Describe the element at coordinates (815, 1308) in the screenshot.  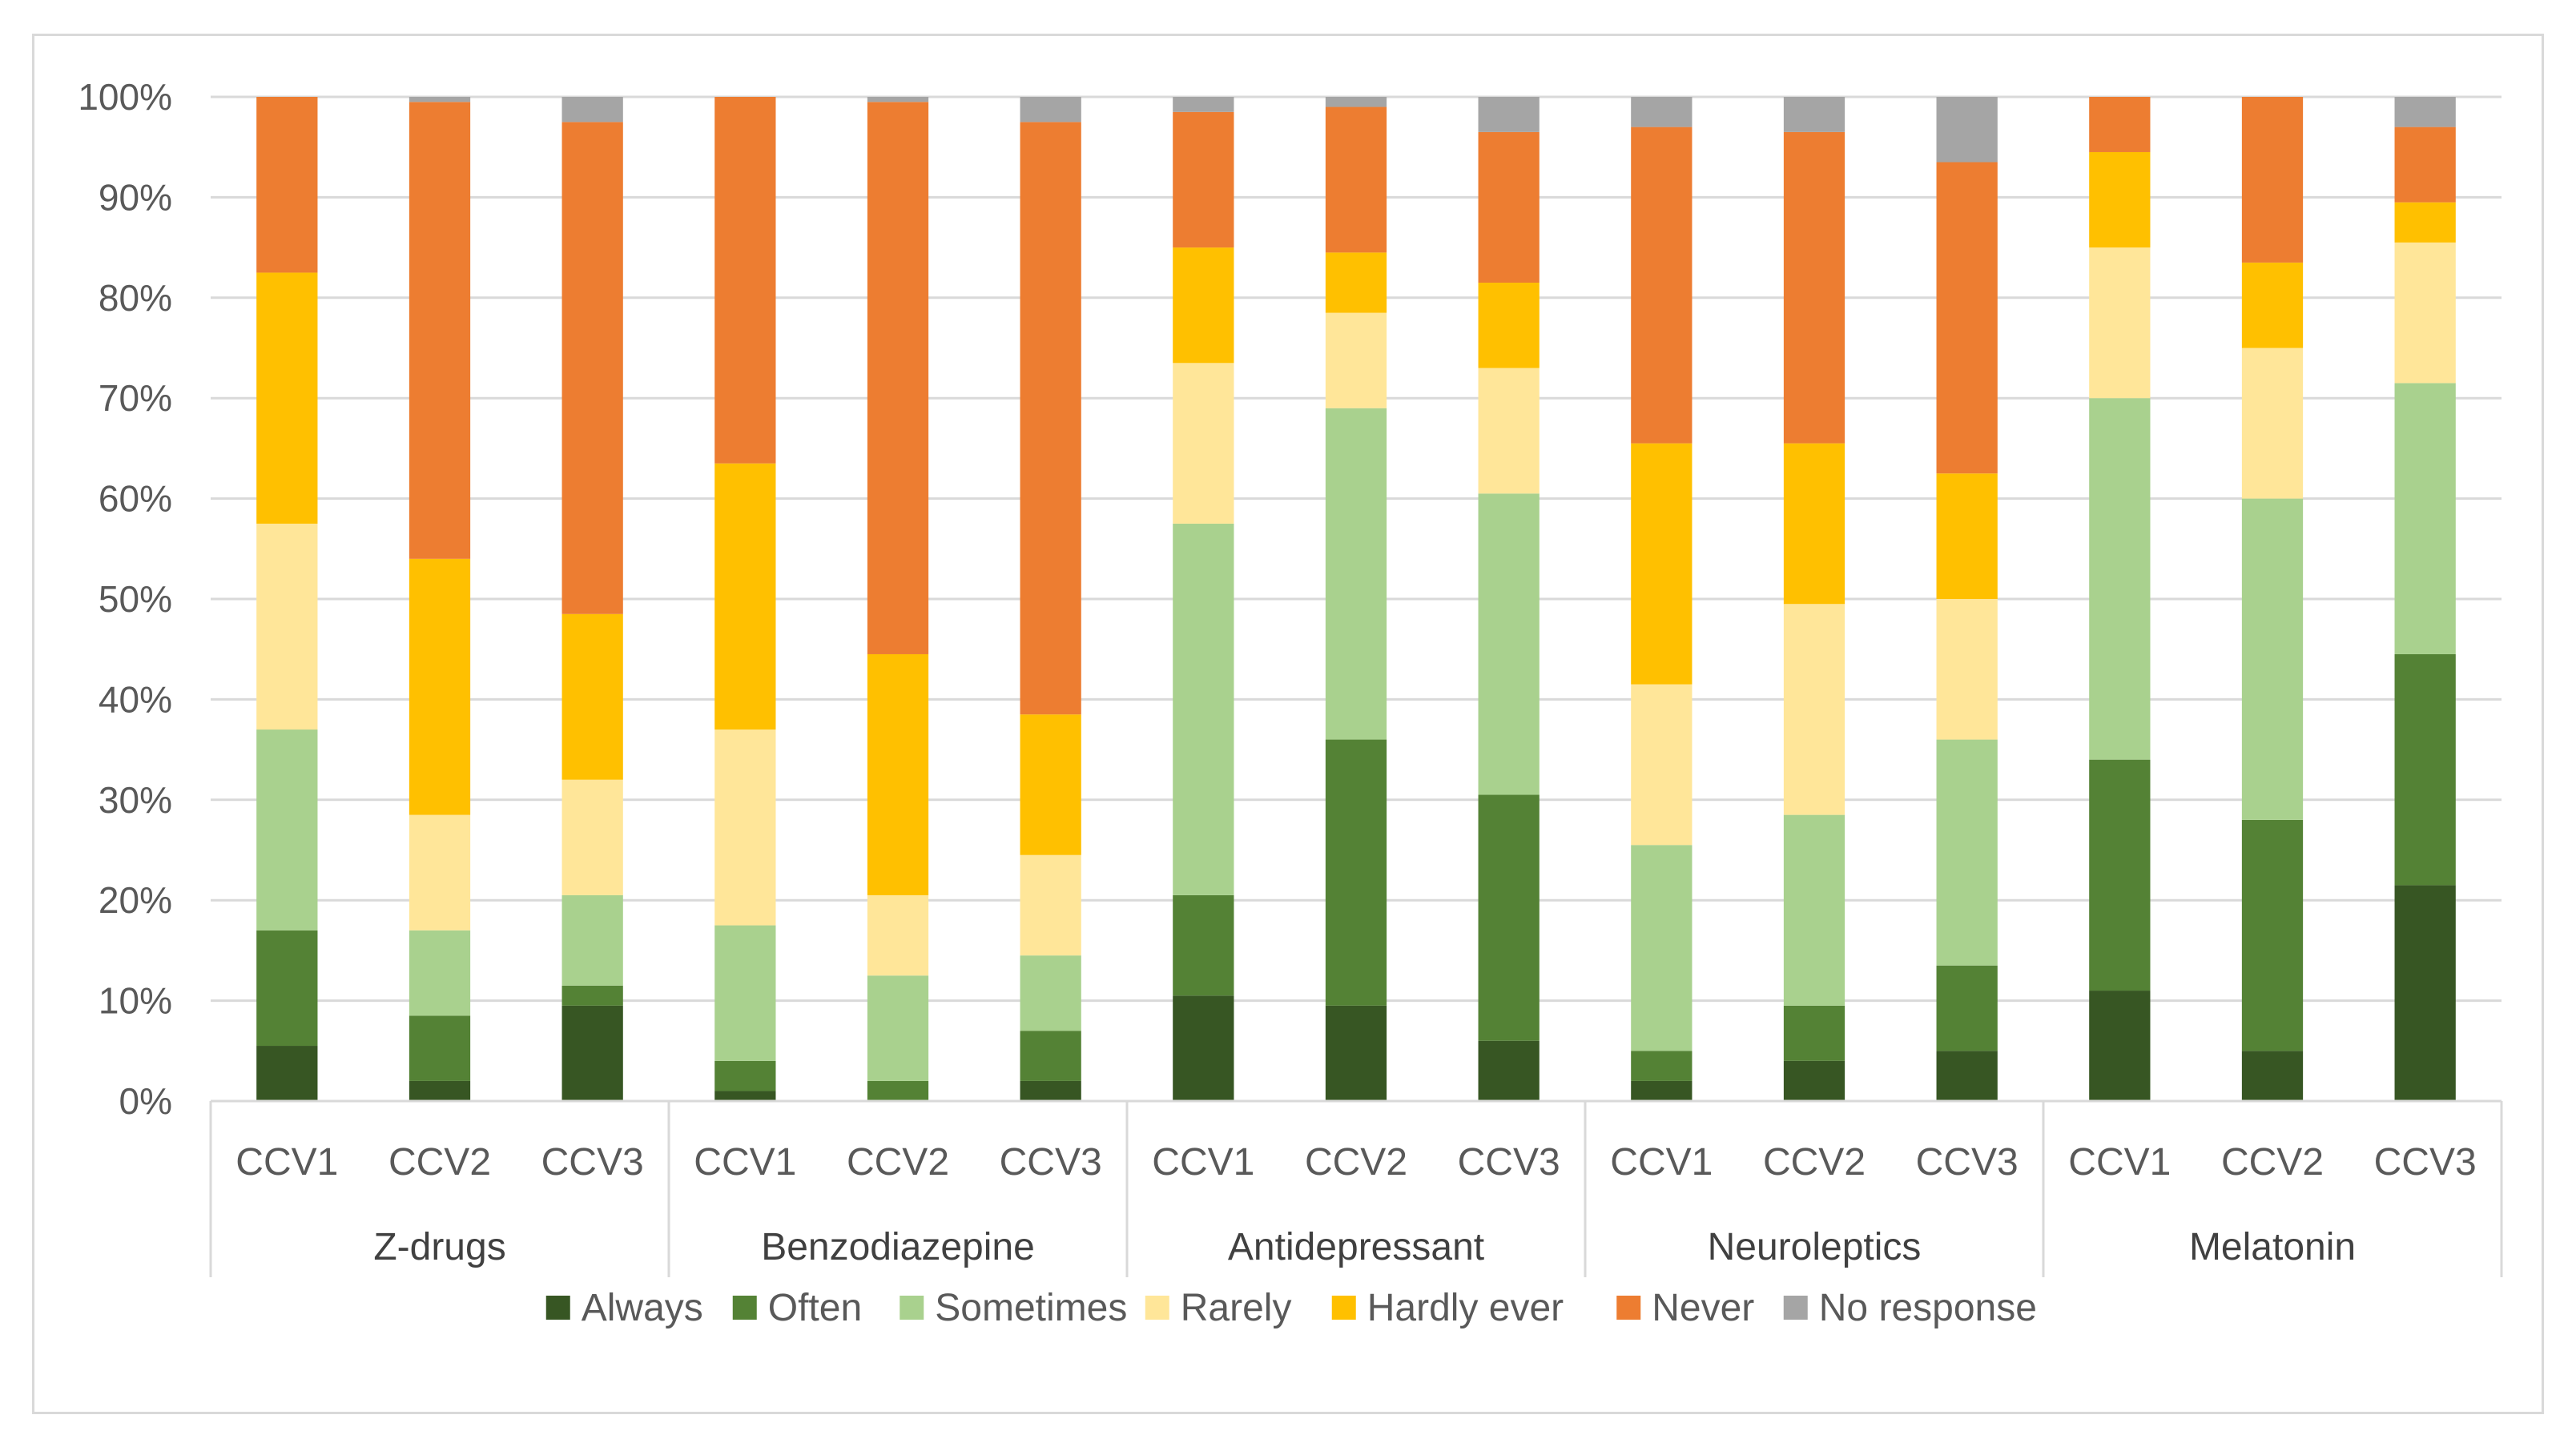
I see `legend-label-often: Often` at that location.